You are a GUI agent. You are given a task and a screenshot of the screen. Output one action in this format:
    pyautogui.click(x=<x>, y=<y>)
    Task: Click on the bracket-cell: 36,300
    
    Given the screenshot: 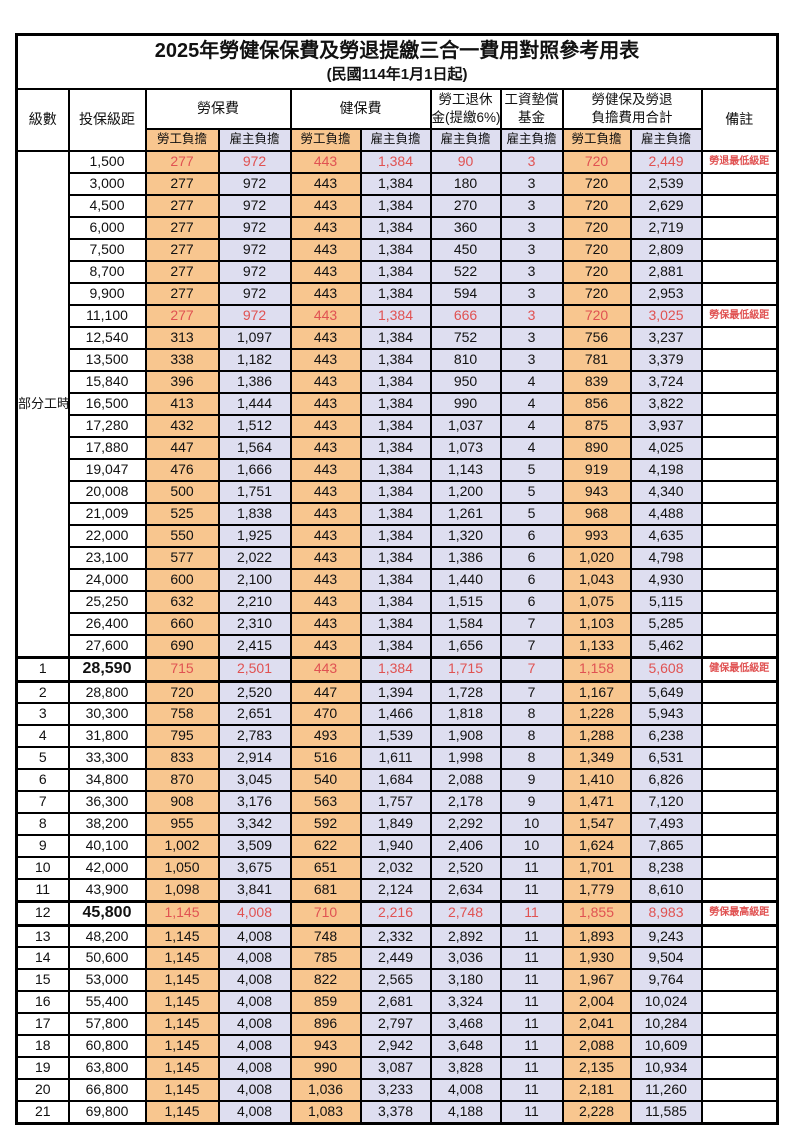 What is the action you would take?
    pyautogui.click(x=107, y=802)
    